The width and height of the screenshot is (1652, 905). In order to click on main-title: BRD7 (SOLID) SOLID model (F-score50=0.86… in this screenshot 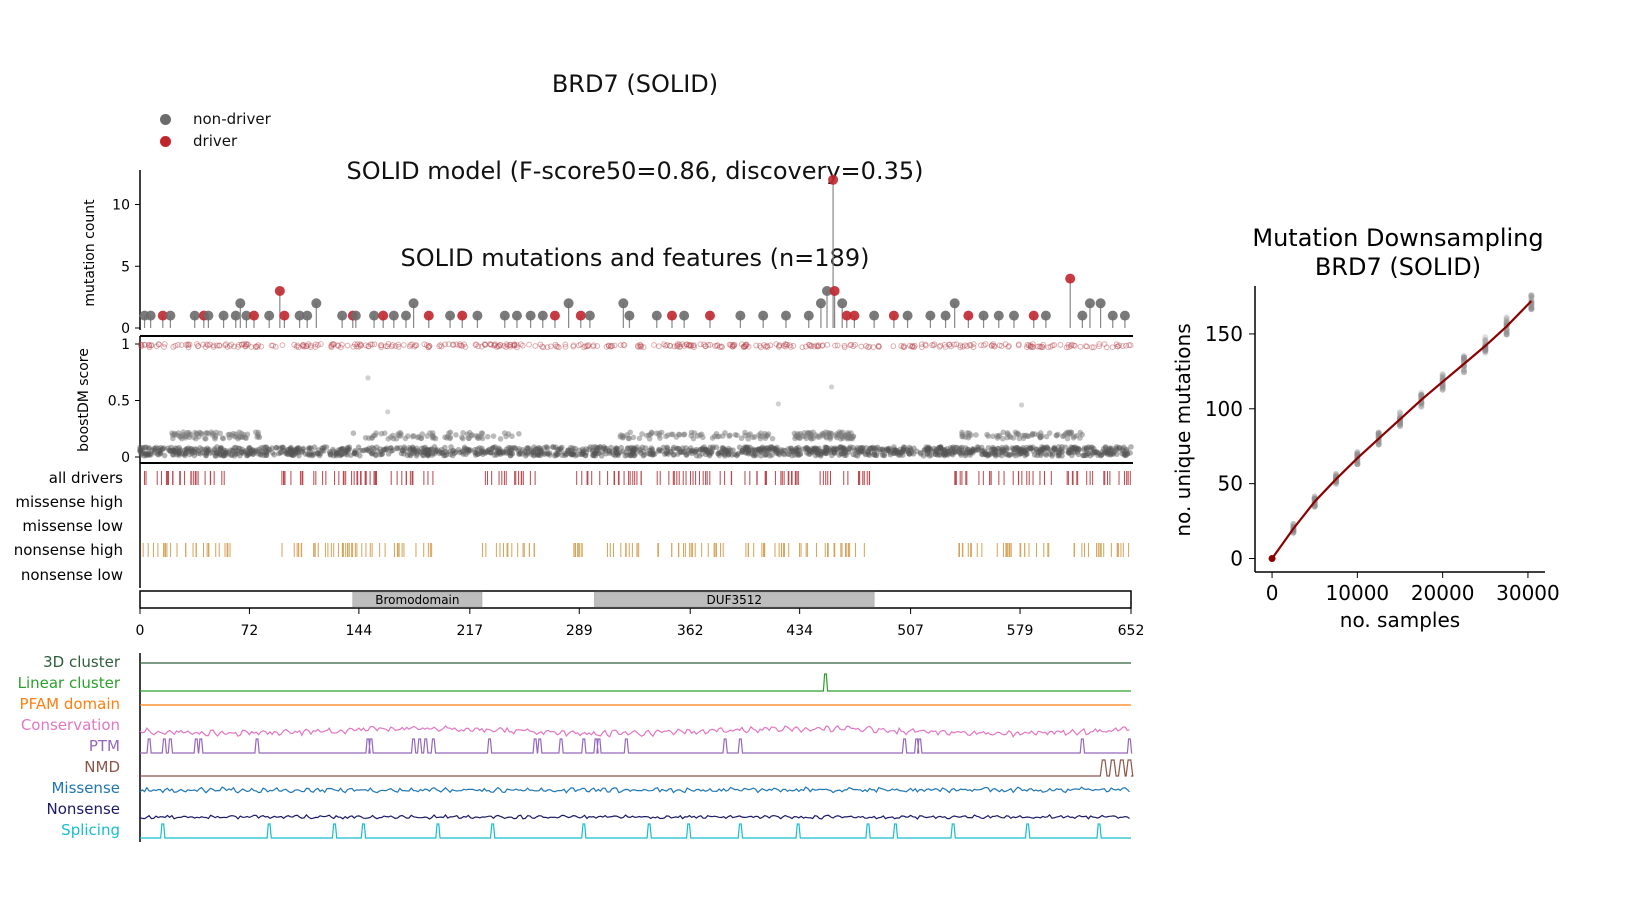, I will do `click(635, 157)`.